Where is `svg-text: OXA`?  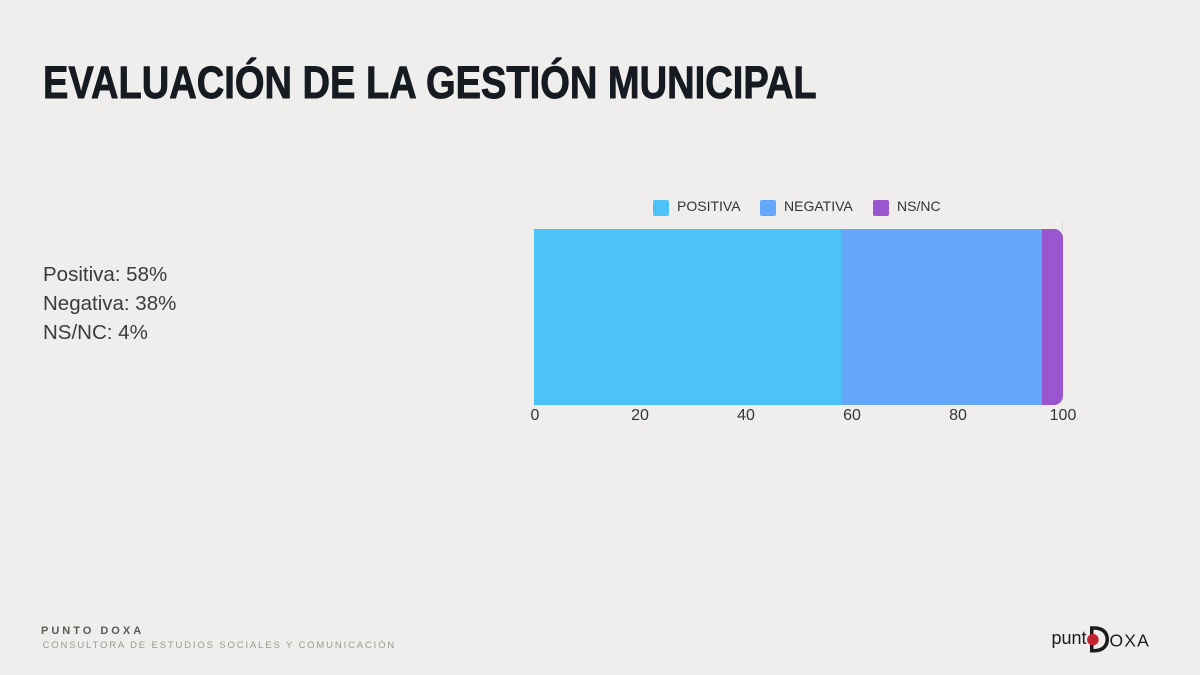 svg-text: OXA is located at coordinates (1130, 640).